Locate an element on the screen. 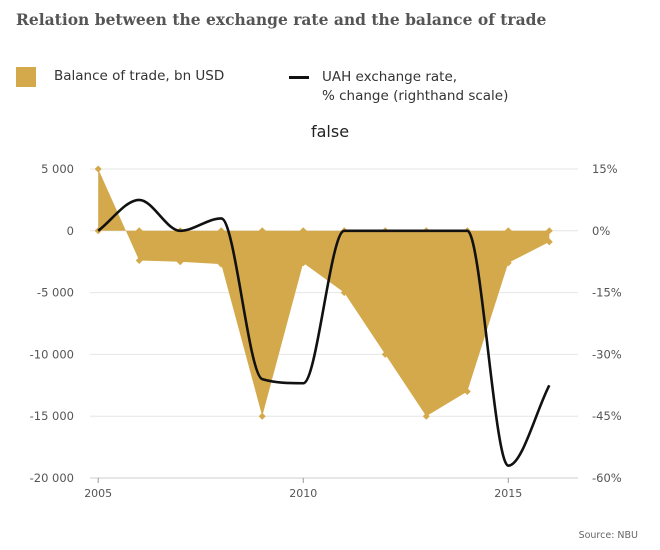 The height and width of the screenshot is (550, 660). y-left-tick-label: -20 000 is located at coordinates (52, 478).